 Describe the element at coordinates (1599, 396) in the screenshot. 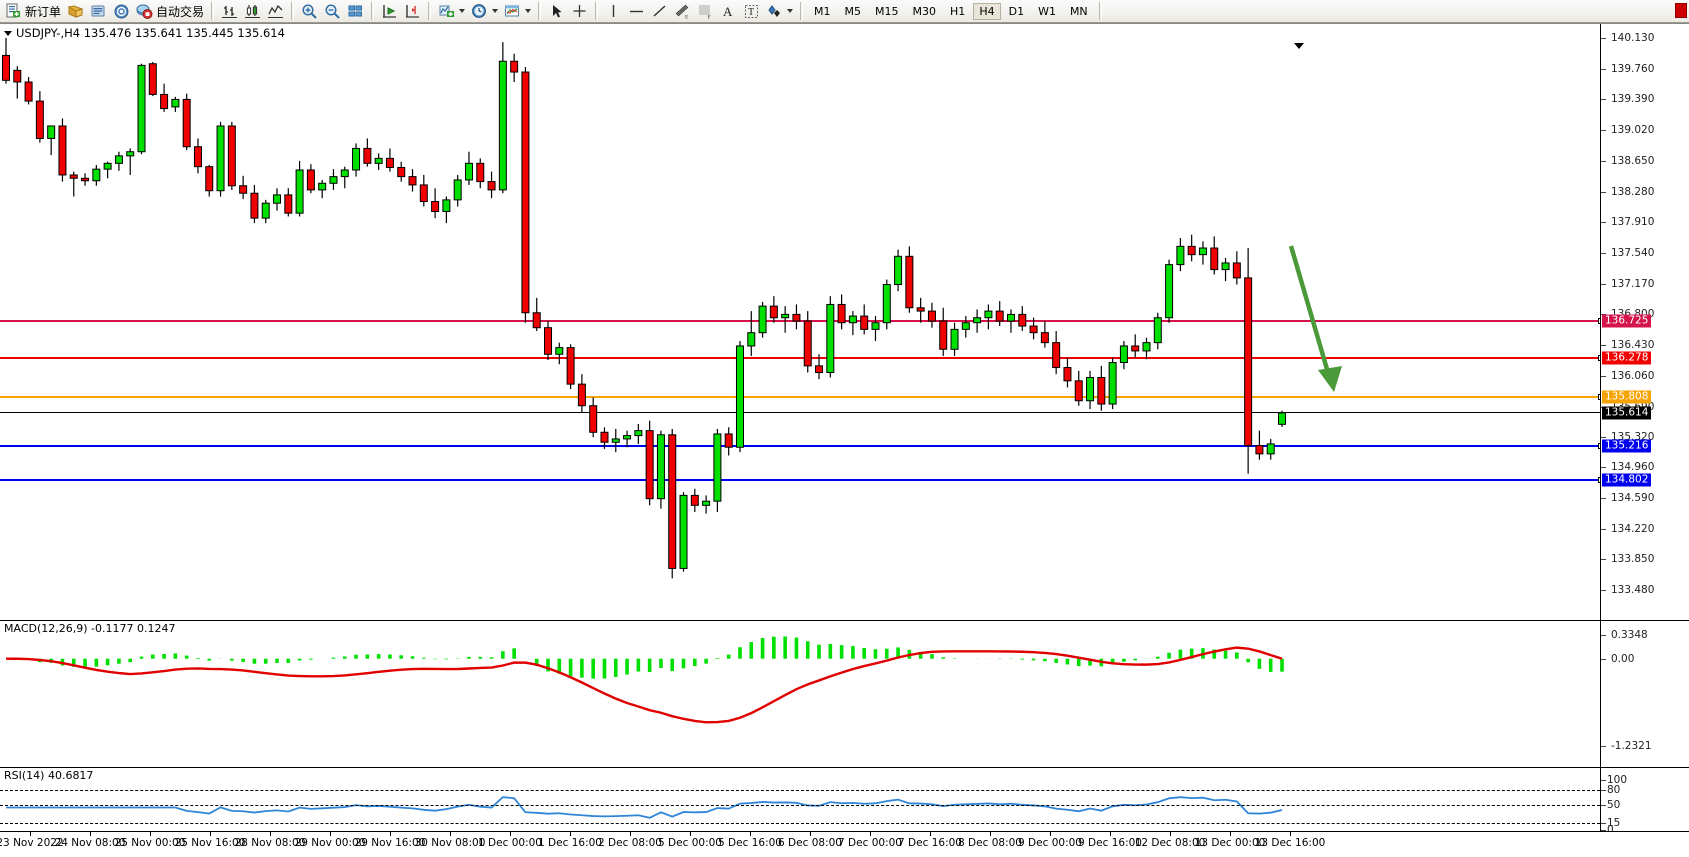

I see `pivot-line-handle` at that location.